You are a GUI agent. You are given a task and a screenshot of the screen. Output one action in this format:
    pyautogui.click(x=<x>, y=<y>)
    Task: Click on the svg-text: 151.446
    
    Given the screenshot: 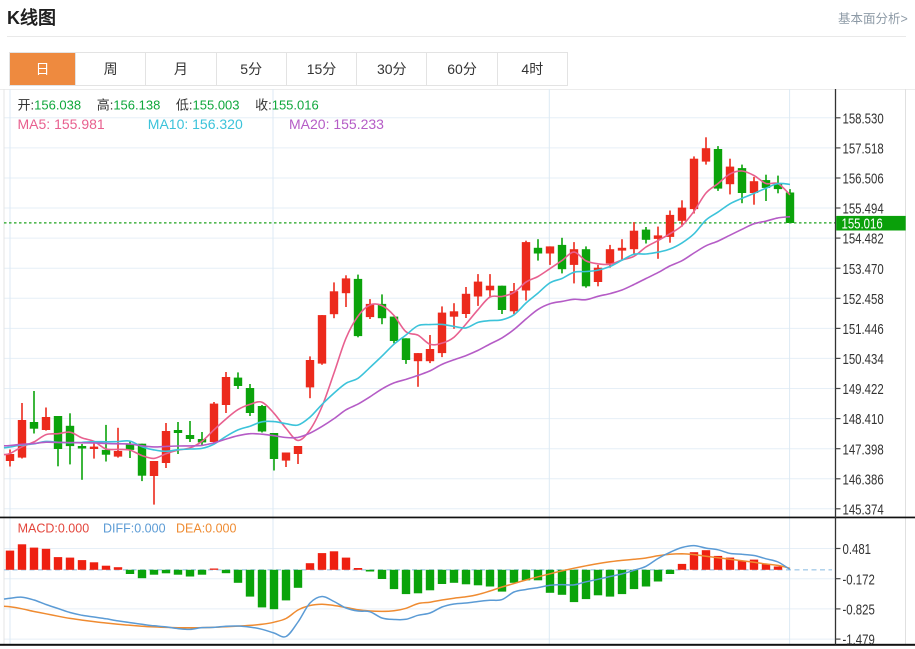 What is the action you would take?
    pyautogui.click(x=863, y=329)
    